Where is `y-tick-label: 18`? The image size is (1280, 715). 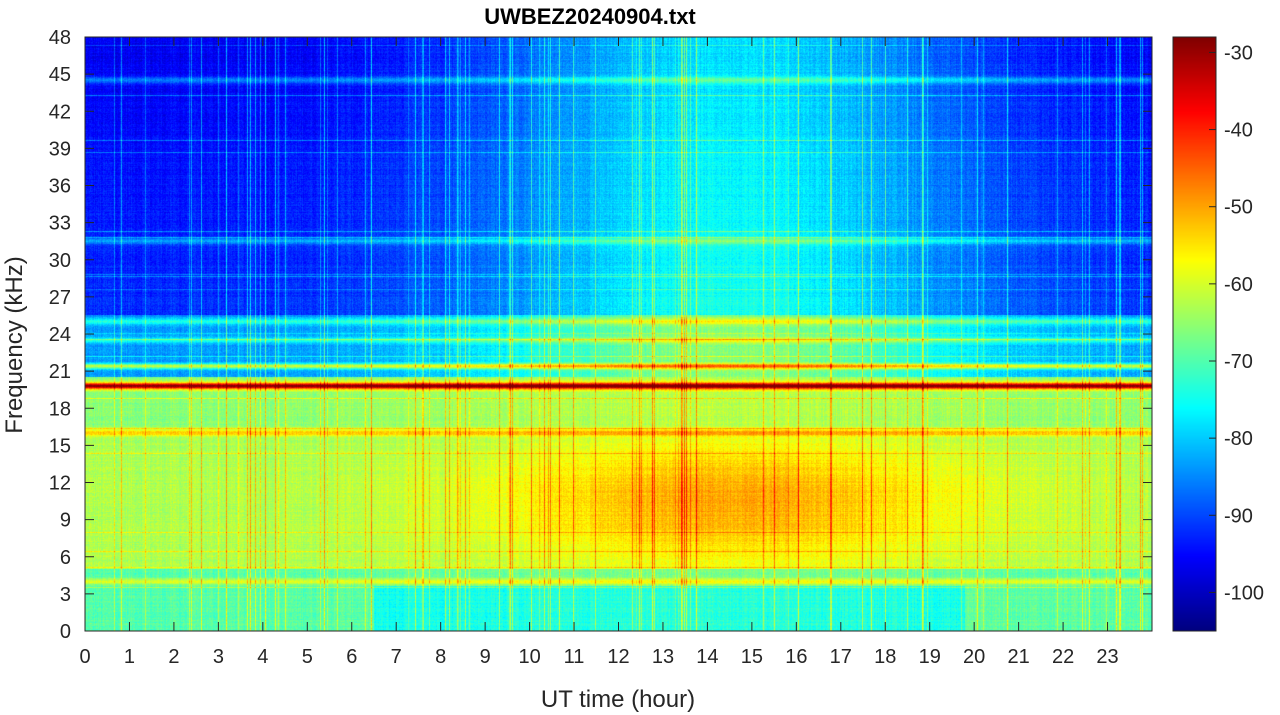
y-tick-label: 18 is located at coordinates (60, 409).